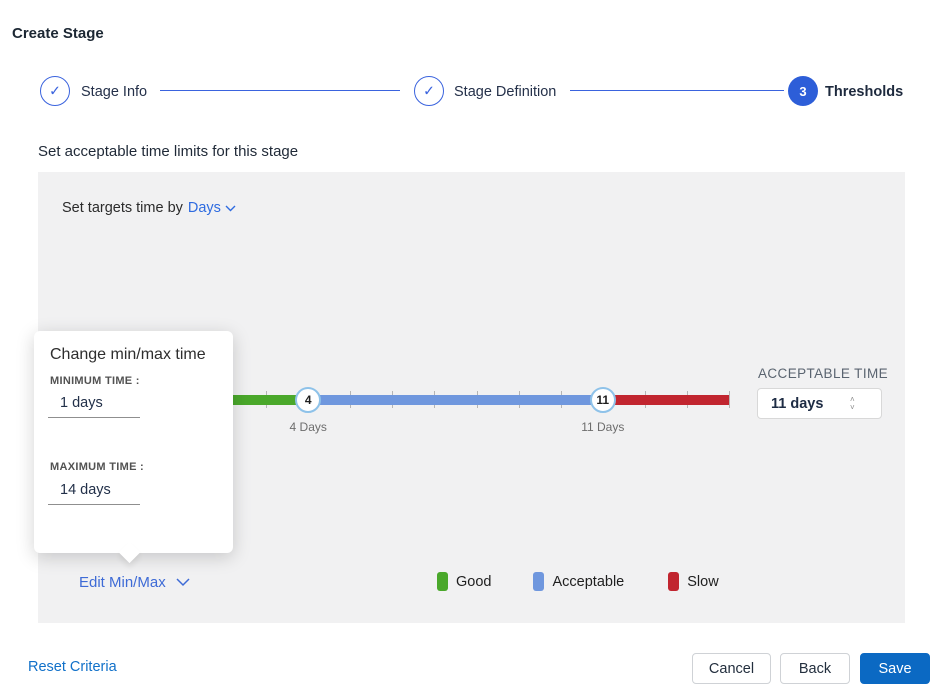 The height and width of the screenshot is (699, 943). What do you see at coordinates (852, 407) in the screenshot?
I see `stepper-down-icon: ˅` at bounding box center [852, 407].